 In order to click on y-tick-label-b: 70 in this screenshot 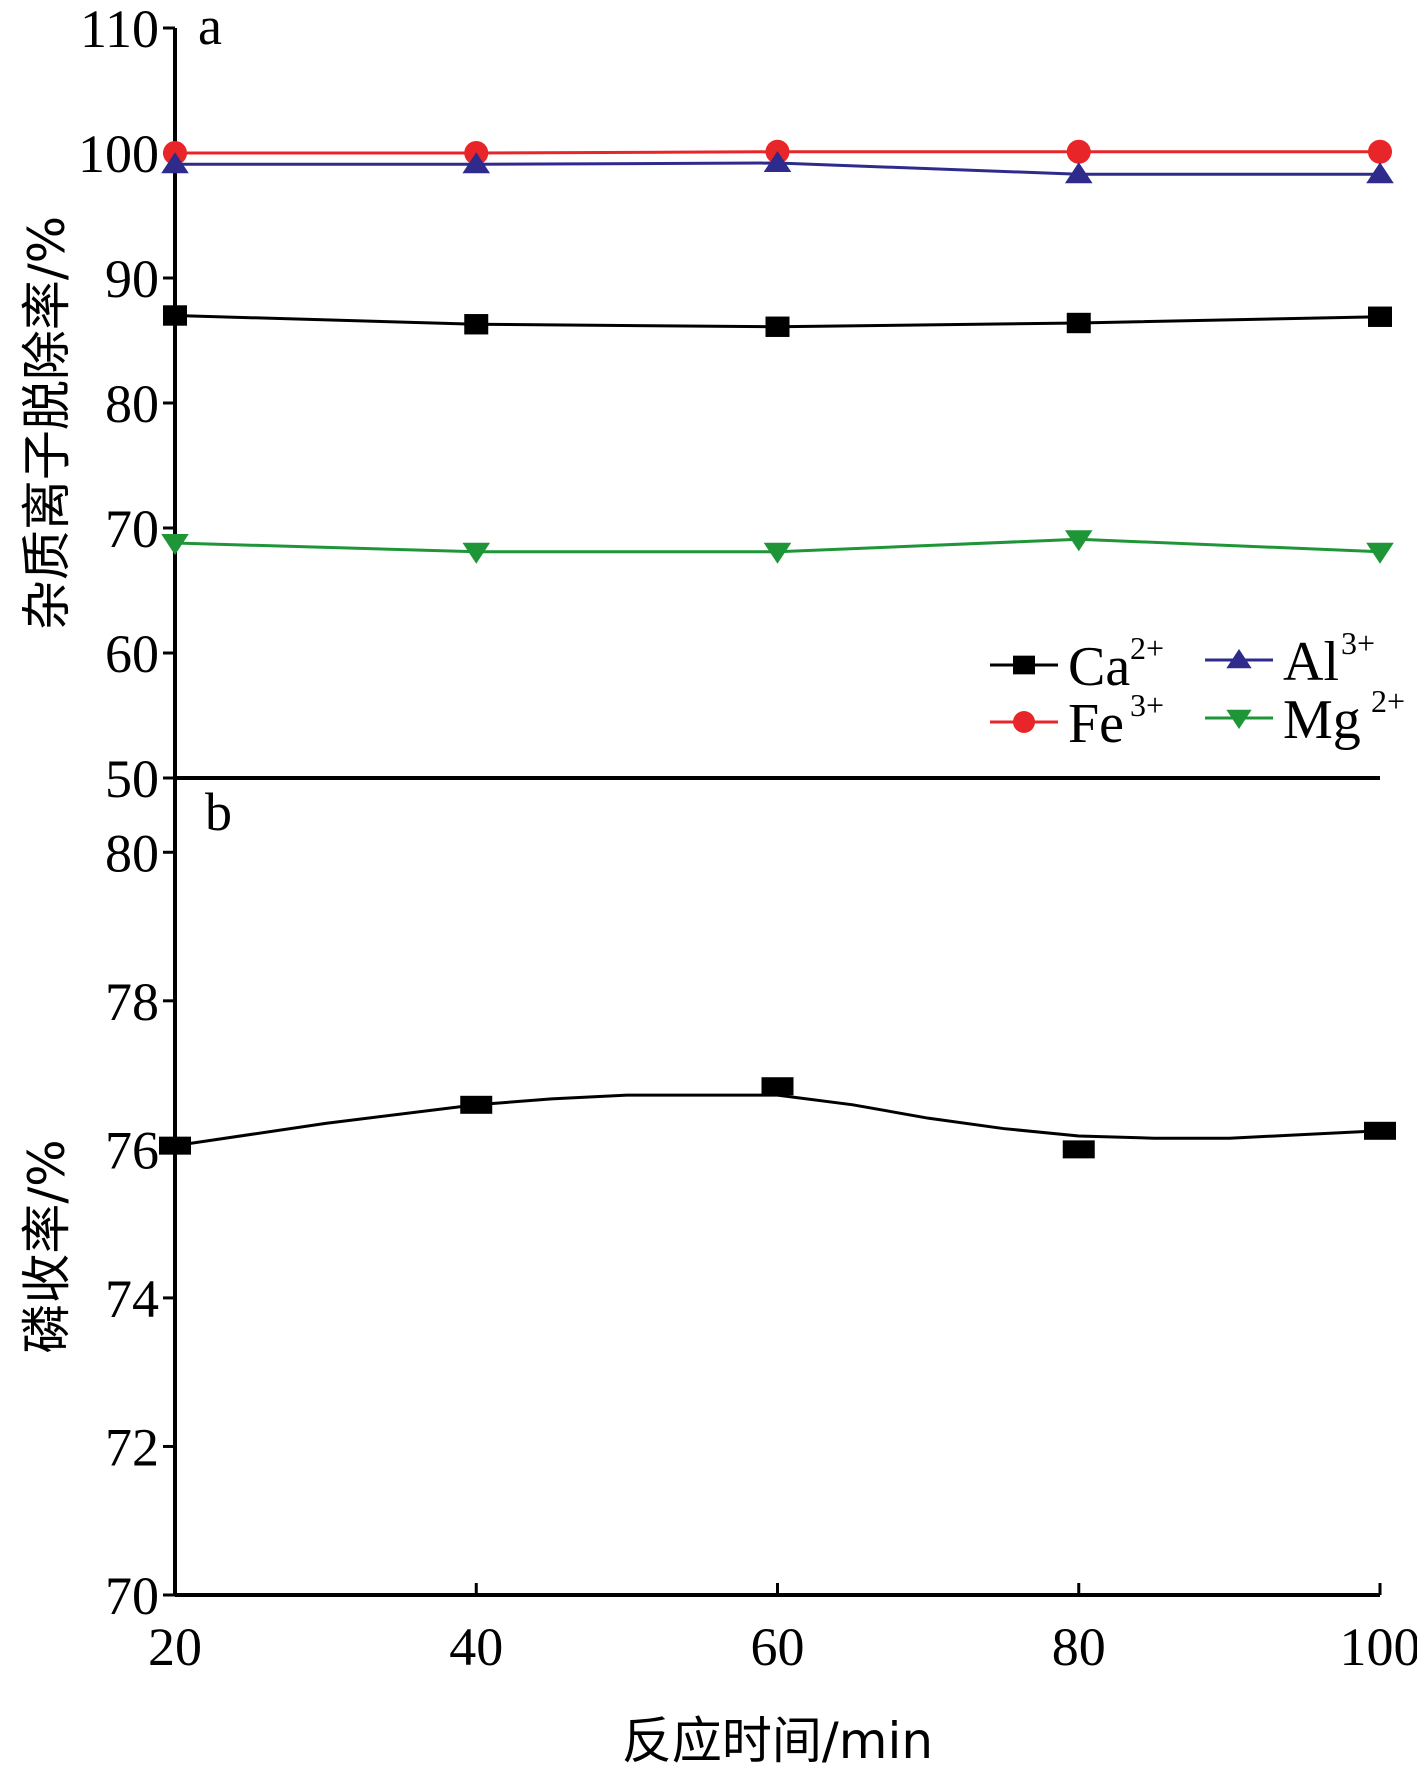, I will do `click(132, 1596)`.